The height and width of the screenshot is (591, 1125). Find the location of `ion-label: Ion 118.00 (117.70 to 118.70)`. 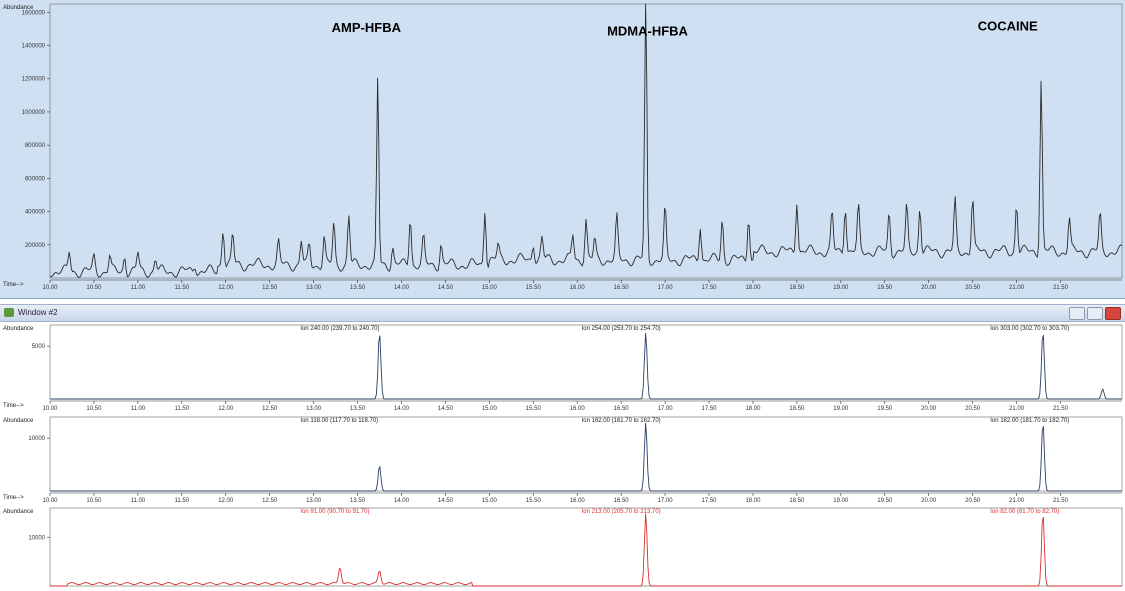

ion-label: Ion 118.00 (117.70 to 118.70) is located at coordinates (339, 421).